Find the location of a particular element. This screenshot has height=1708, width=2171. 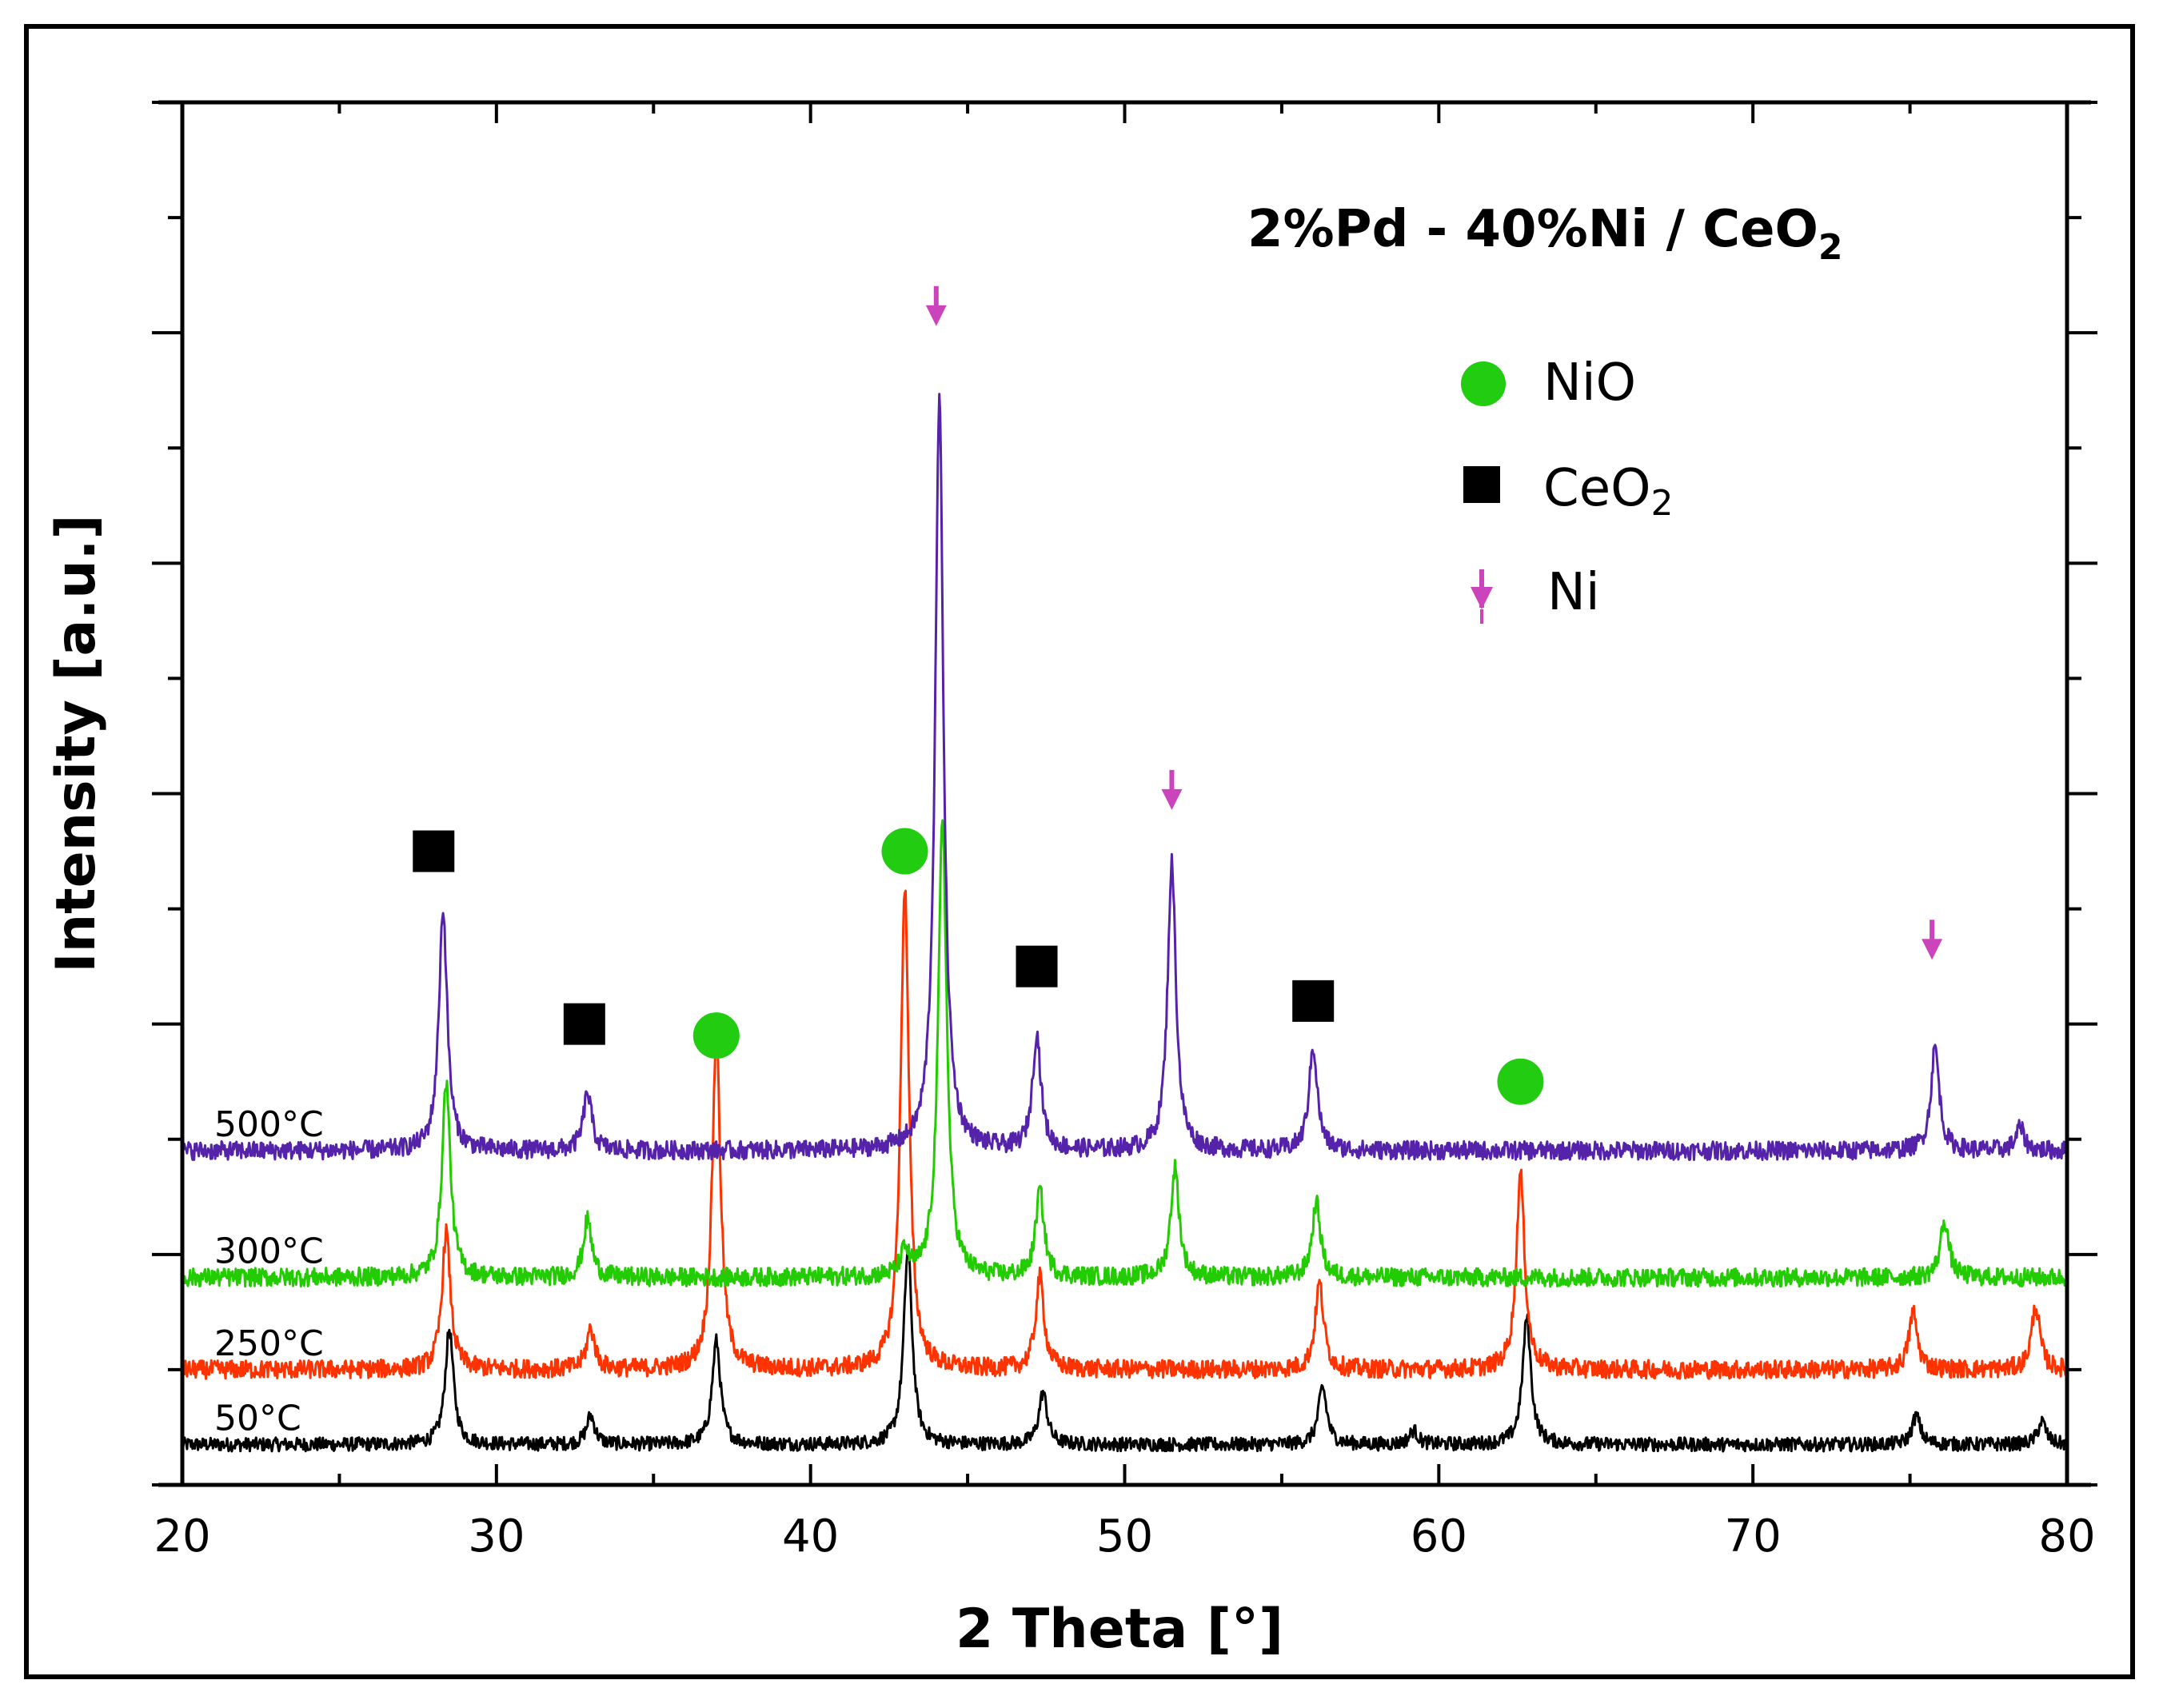

series-label-1: 50°C is located at coordinates (257, 1419).